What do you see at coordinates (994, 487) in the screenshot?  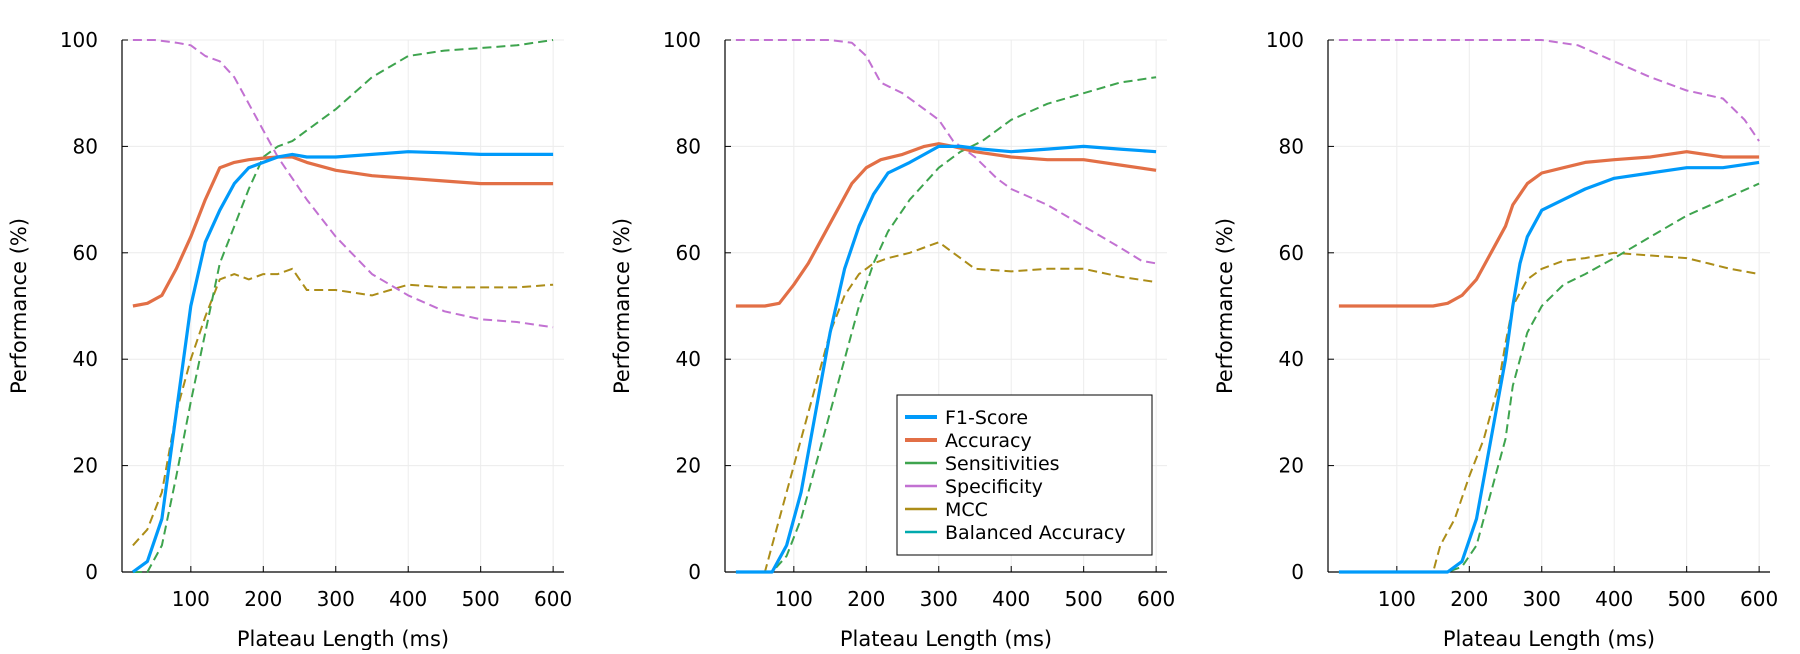 I see `legend-label-specificity: Specificity` at bounding box center [994, 487].